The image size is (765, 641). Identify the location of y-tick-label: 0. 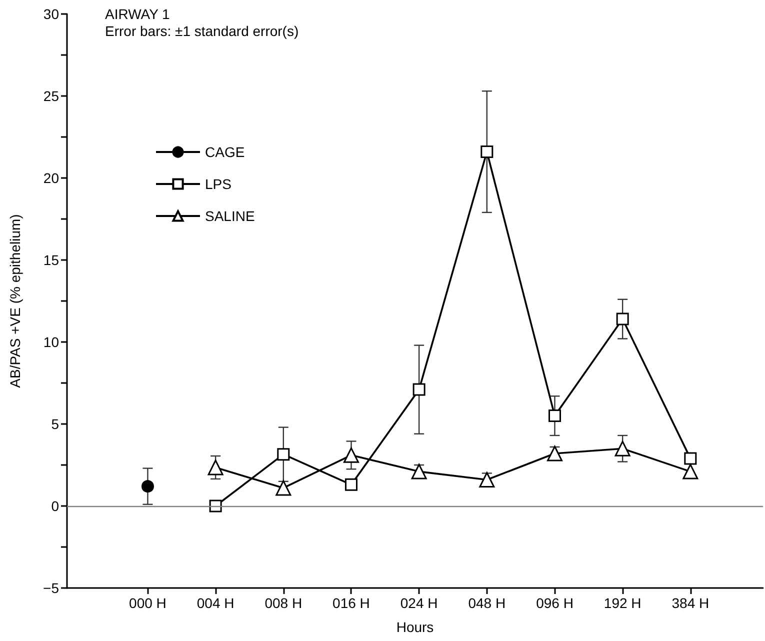
(55, 506).